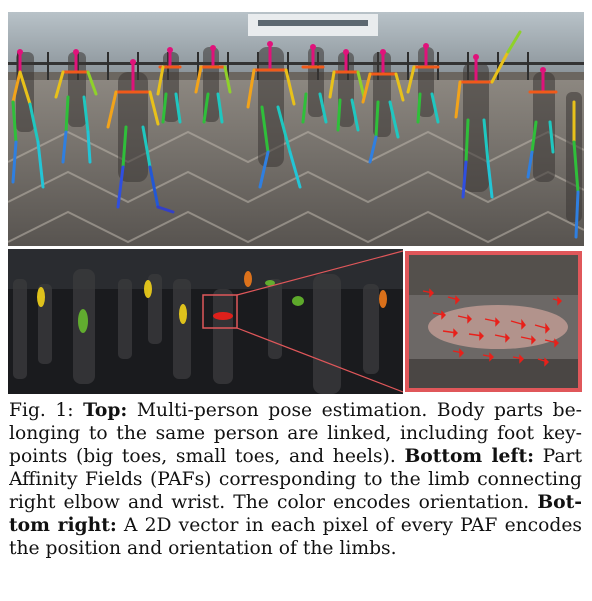 This screenshot has height=601, width=592. Describe the element at coordinates (558, 456) in the screenshot. I see `caption-text: Part` at that location.